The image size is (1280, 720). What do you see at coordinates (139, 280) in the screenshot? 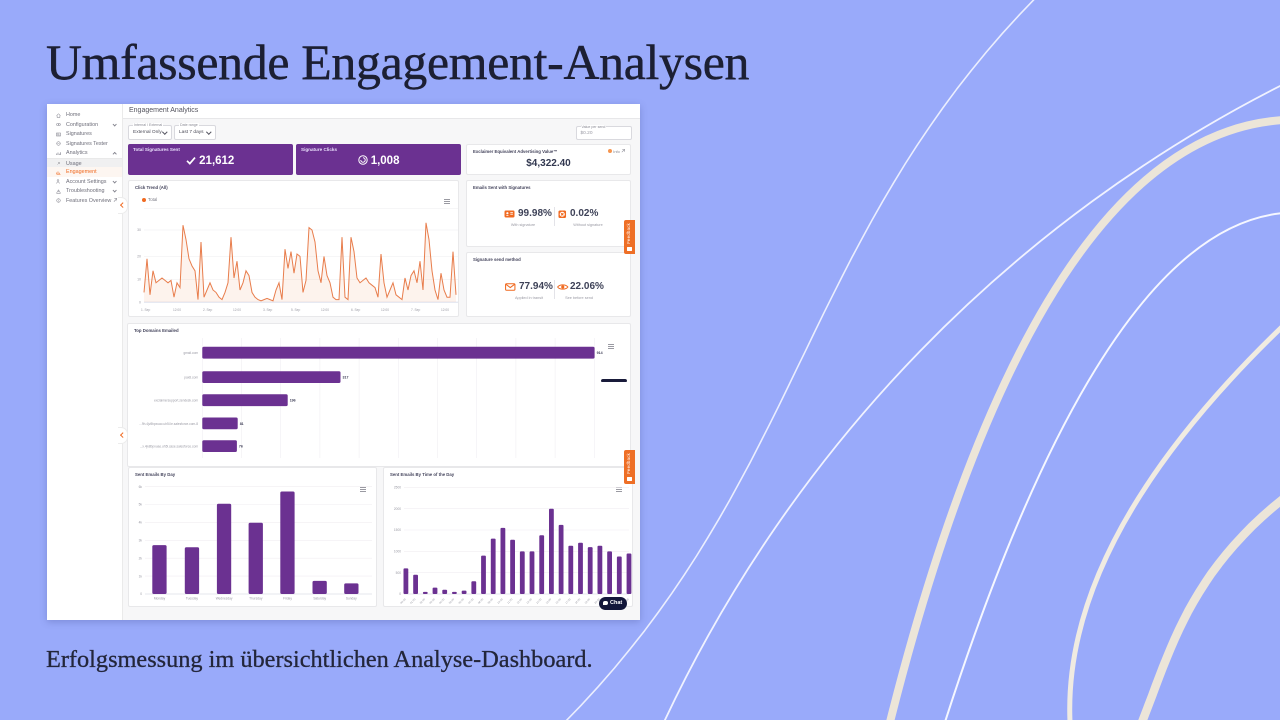
I see `svg-text: 10` at bounding box center [139, 280].